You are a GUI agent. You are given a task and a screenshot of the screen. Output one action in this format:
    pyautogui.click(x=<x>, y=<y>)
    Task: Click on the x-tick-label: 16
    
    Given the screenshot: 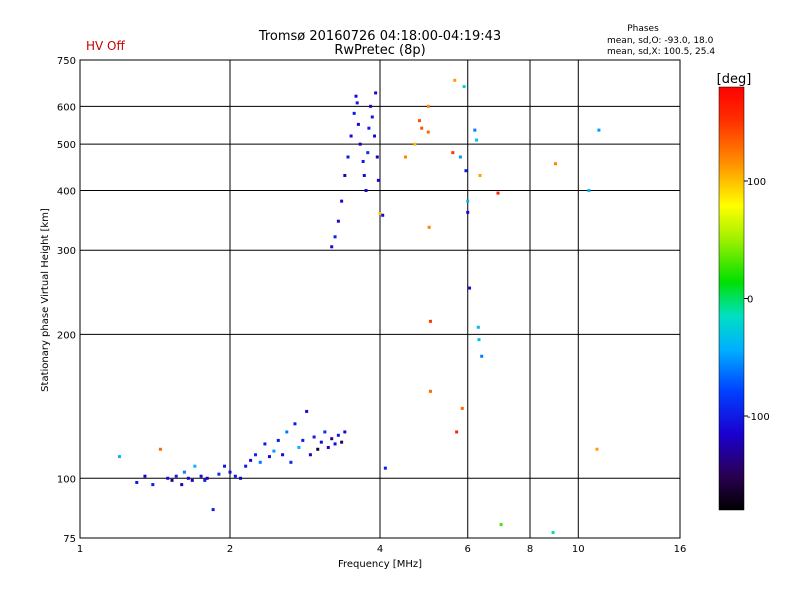 What is the action you would take?
    pyautogui.click(x=680, y=549)
    